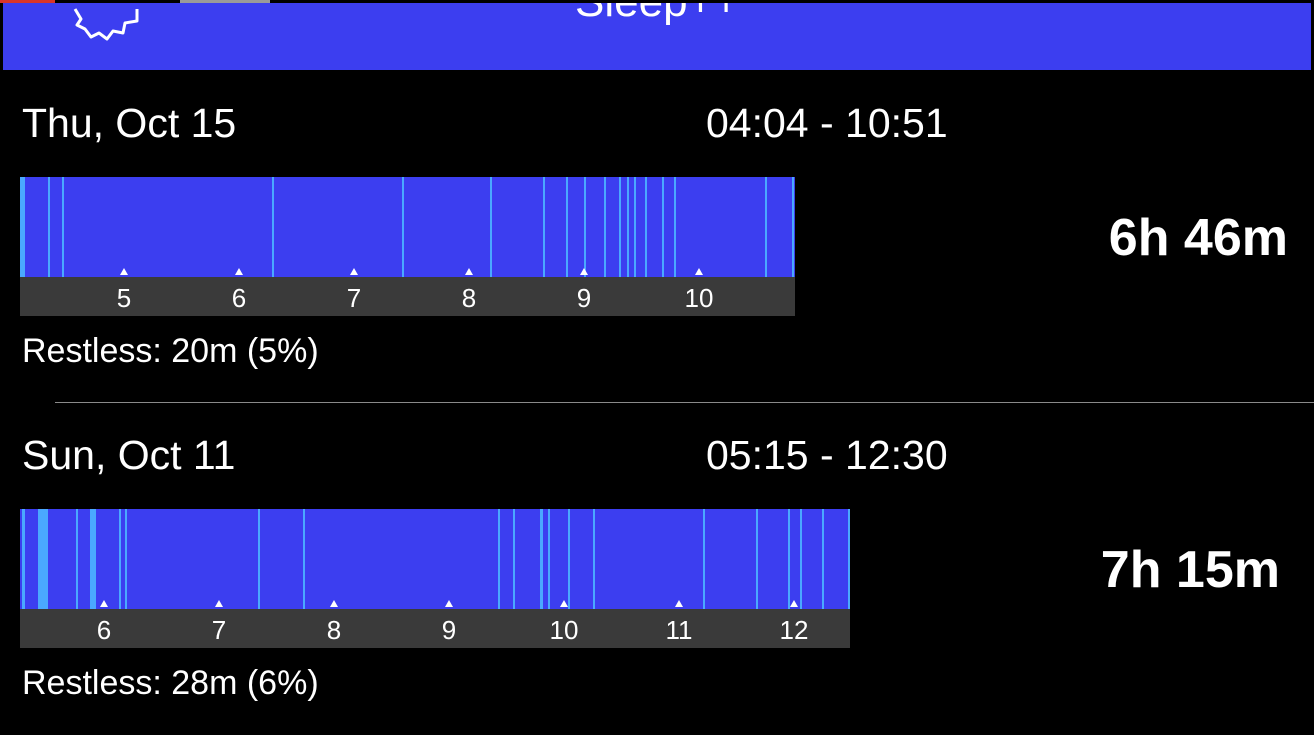 The width and height of the screenshot is (1314, 735). I want to click on duration: 7h 15m, so click(1190, 570).